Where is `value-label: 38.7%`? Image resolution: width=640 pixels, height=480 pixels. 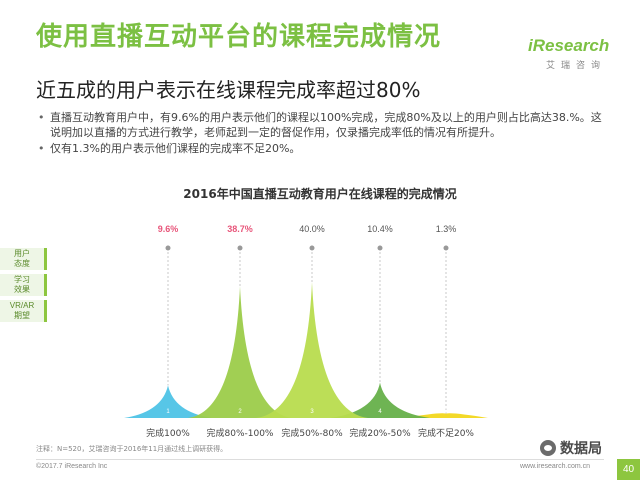
value-label: 38.7% is located at coordinates (240, 229).